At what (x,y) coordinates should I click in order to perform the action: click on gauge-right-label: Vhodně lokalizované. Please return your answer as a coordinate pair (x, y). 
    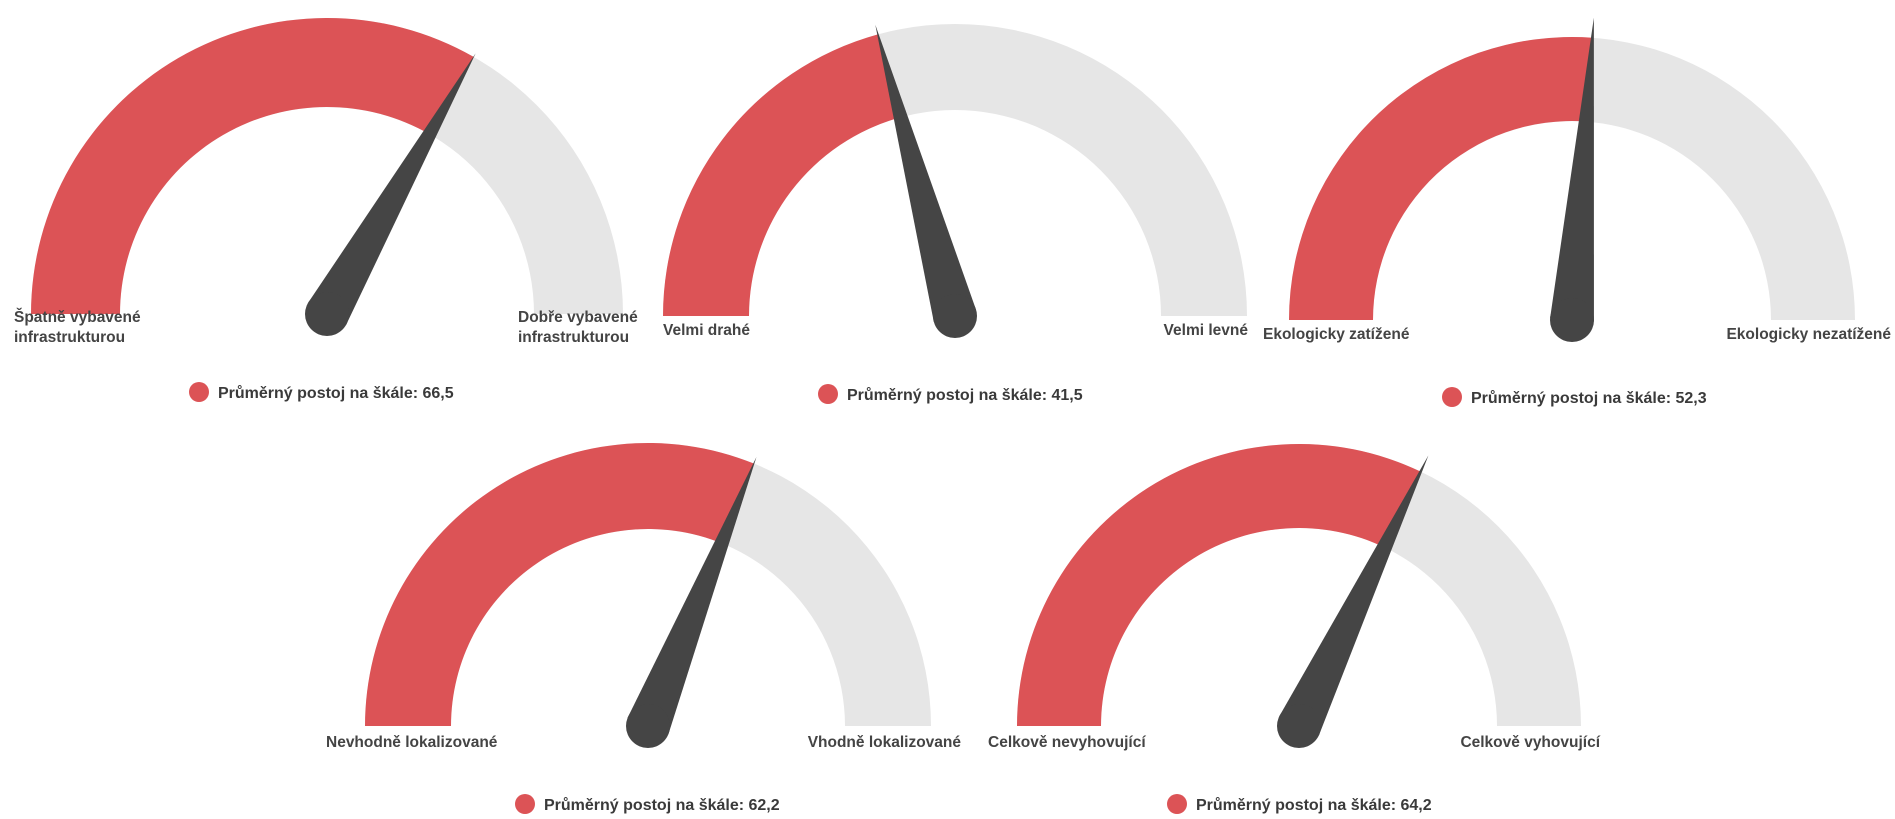
    Looking at the image, I should click on (885, 742).